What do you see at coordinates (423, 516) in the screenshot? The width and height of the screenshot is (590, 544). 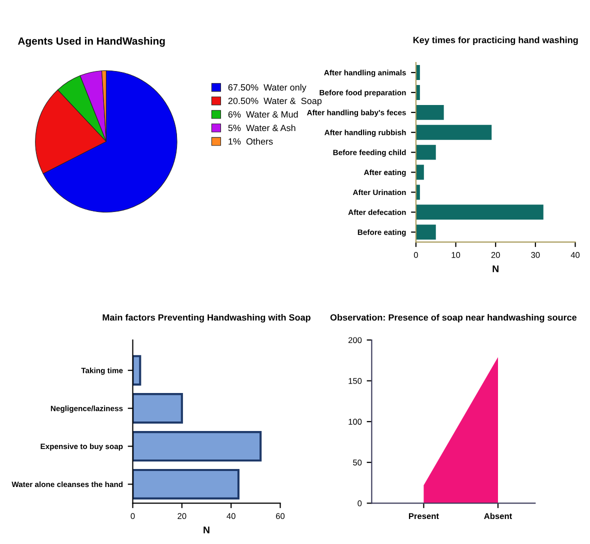 I see `x-tick-label: Present` at bounding box center [423, 516].